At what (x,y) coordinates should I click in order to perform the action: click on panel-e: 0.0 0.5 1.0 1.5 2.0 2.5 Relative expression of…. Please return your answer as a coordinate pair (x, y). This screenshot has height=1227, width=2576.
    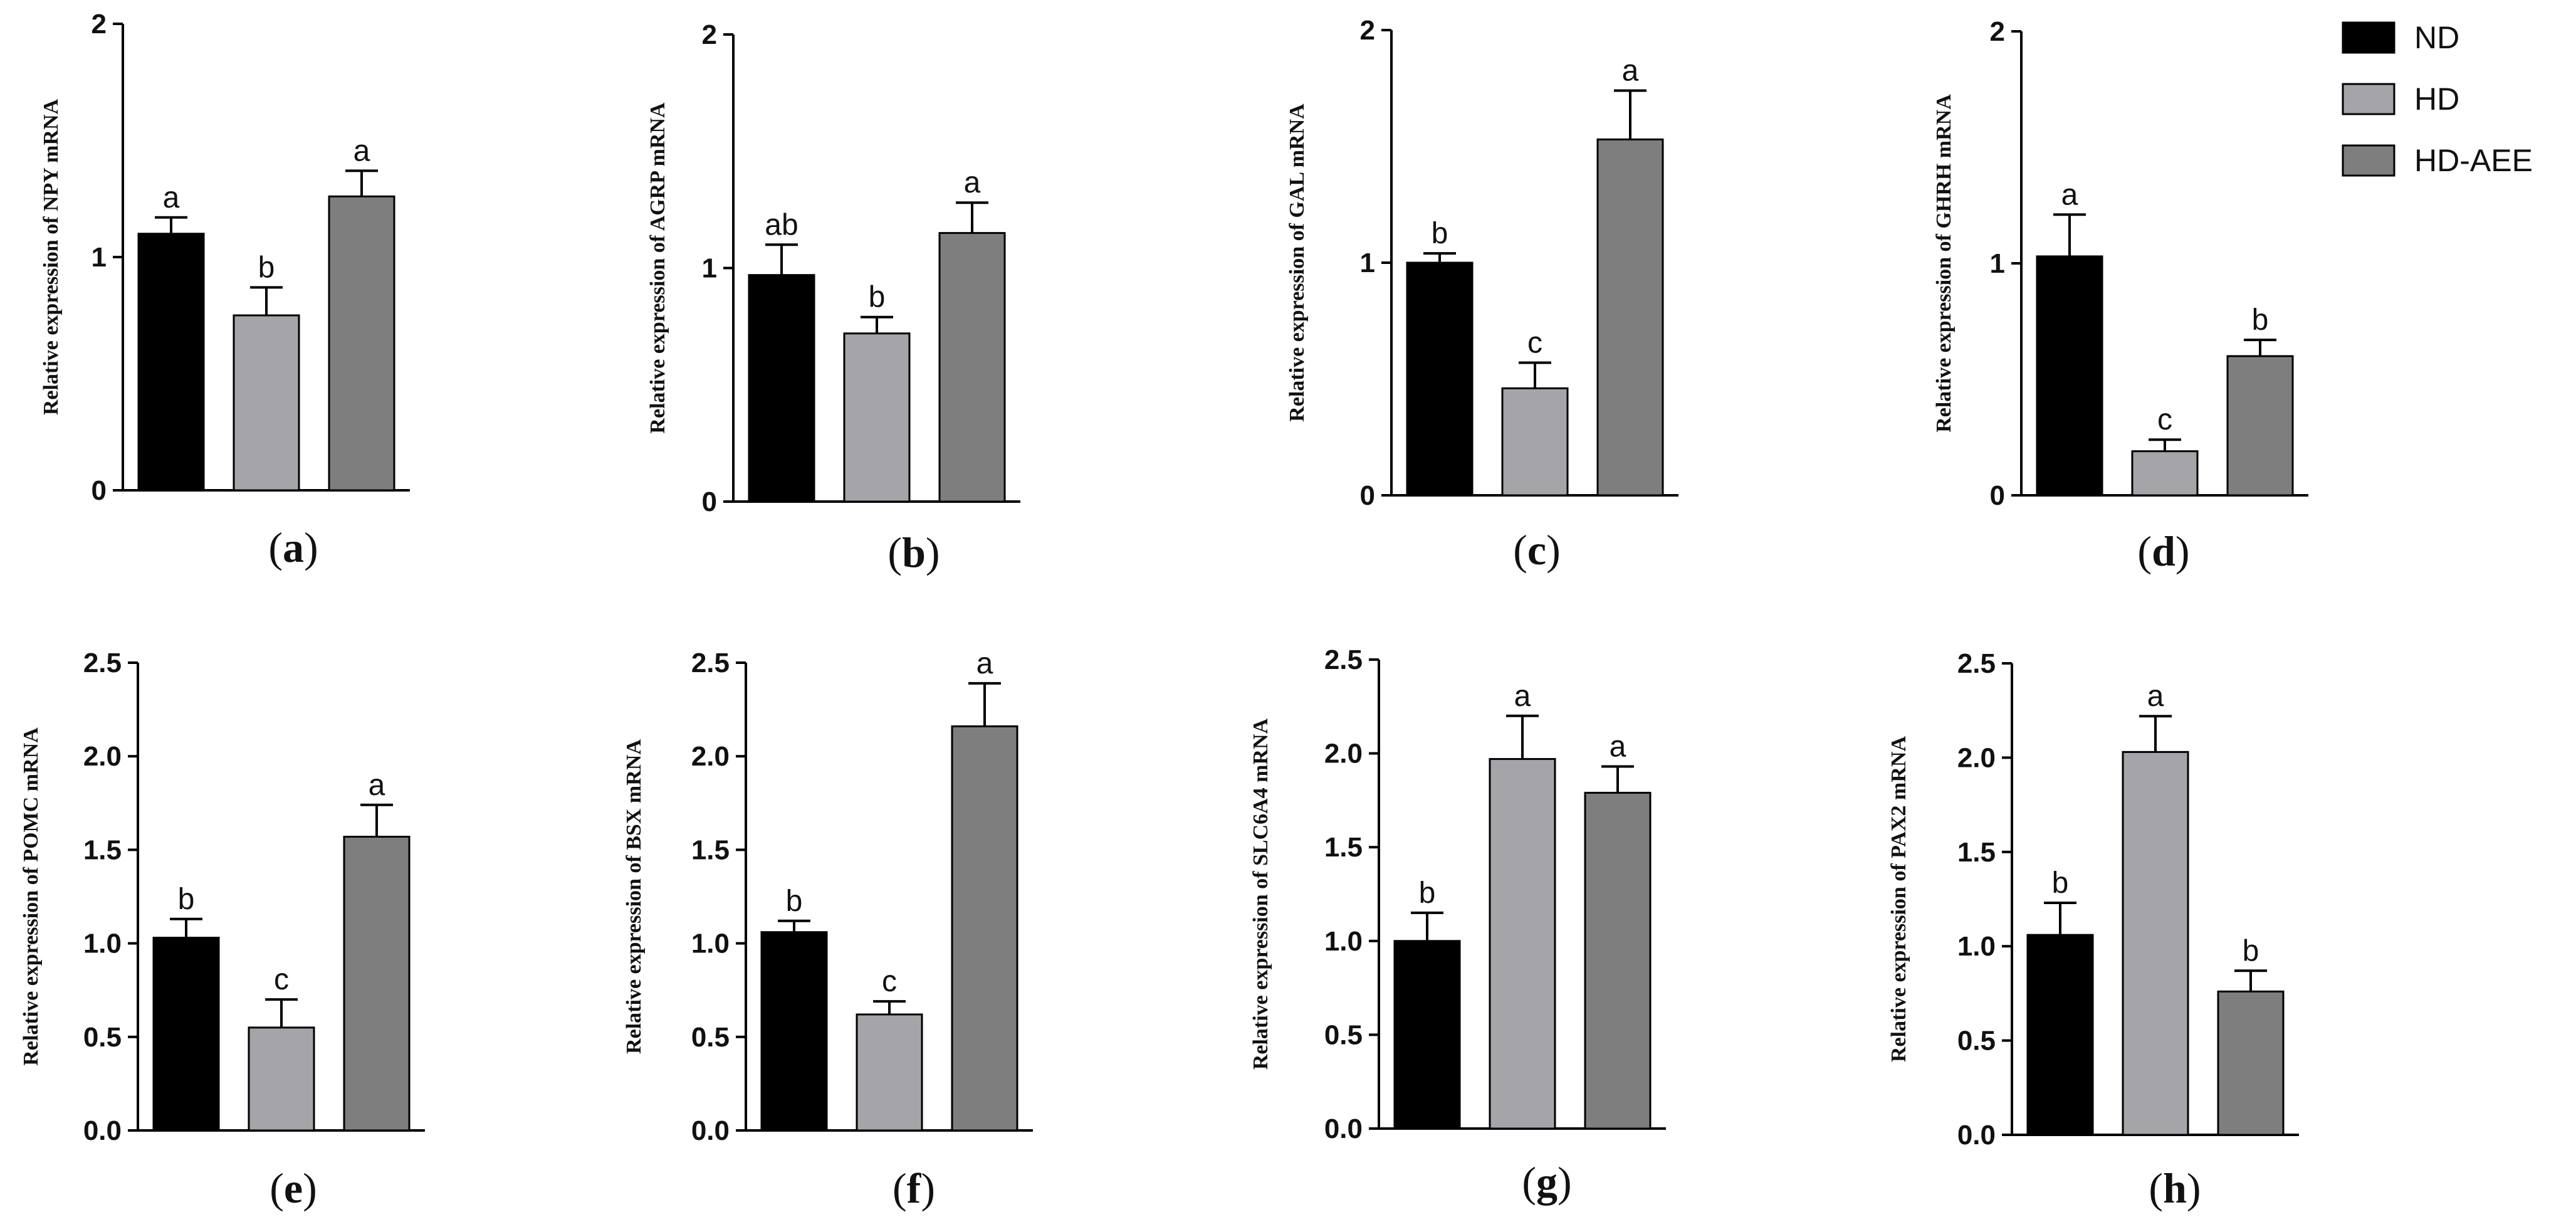
    Looking at the image, I should click on (222, 930).